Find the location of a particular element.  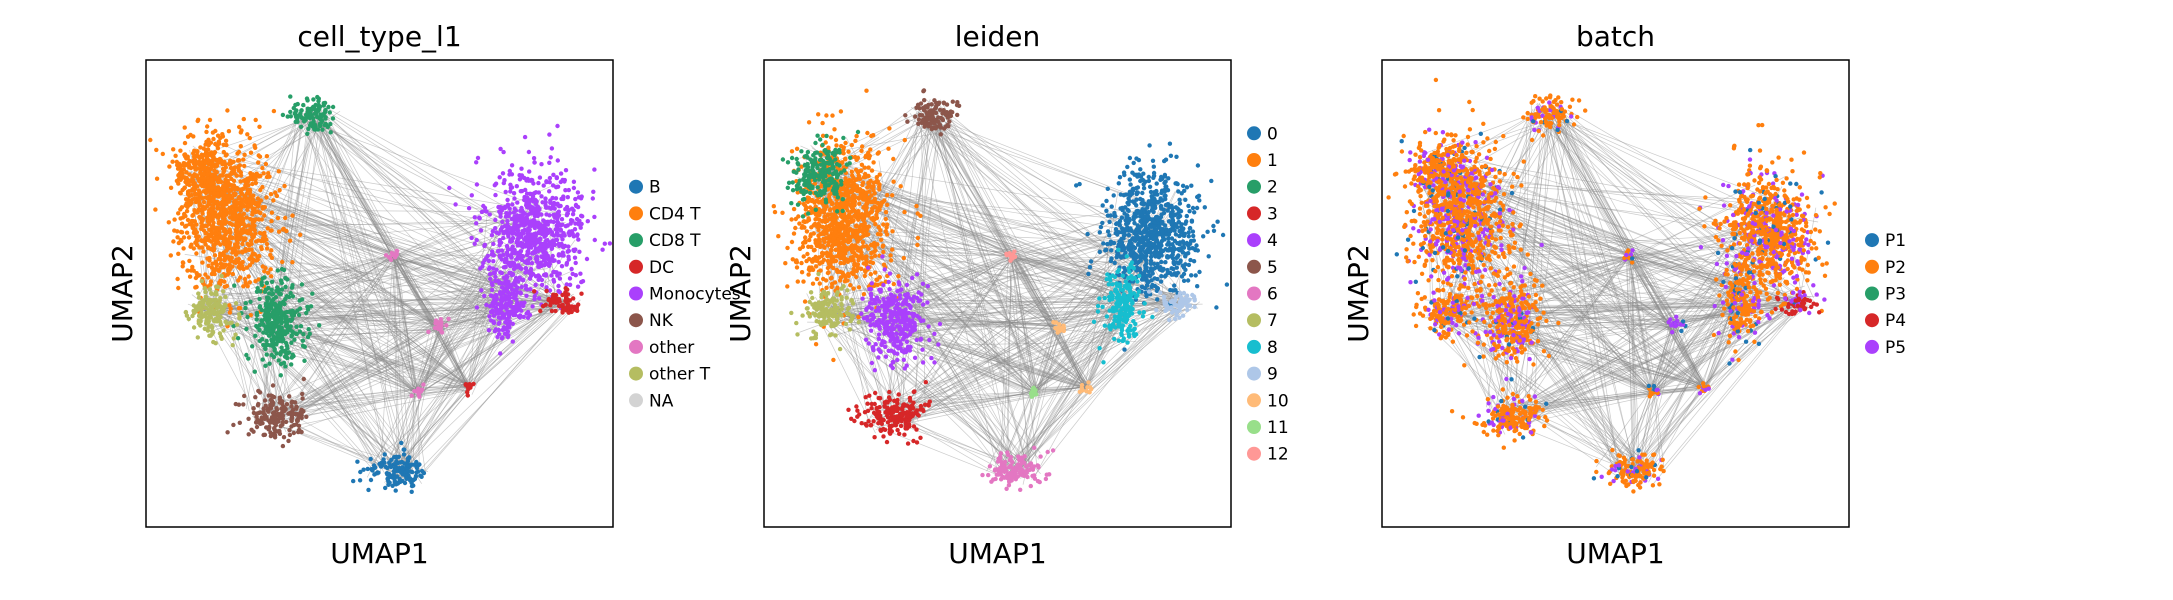

legend-label: NK is located at coordinates (661, 321).